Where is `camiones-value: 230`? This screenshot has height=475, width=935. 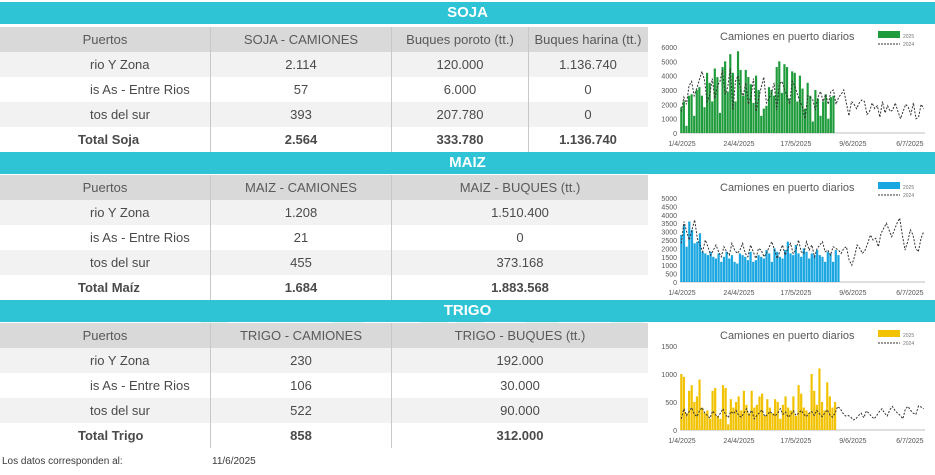 camiones-value: 230 is located at coordinates (301, 360).